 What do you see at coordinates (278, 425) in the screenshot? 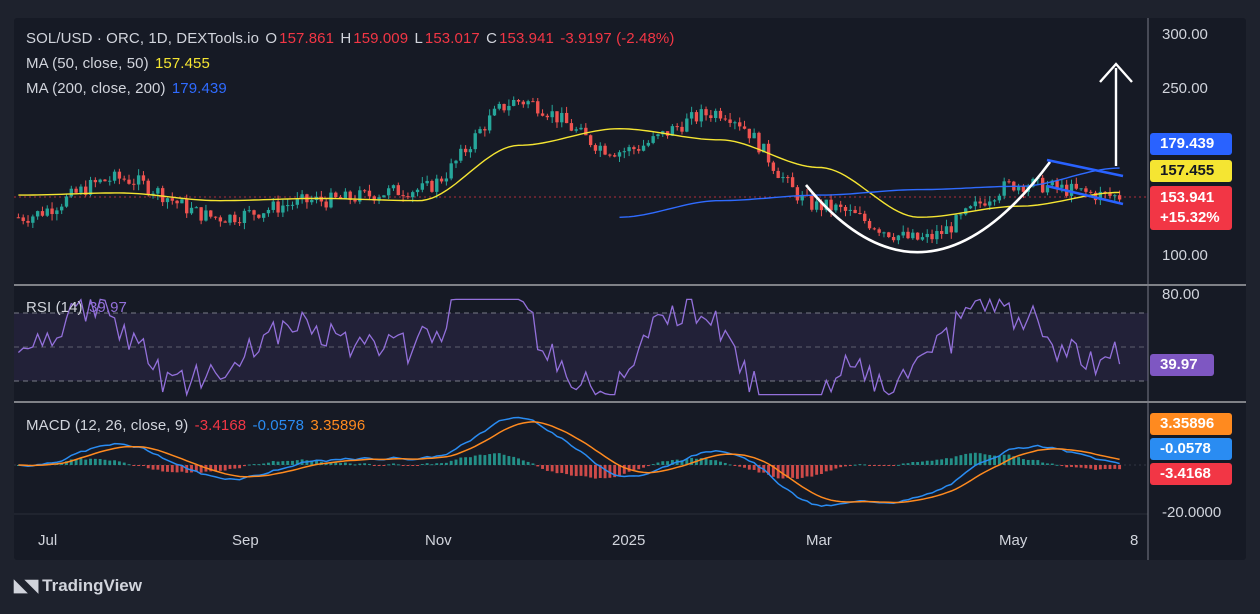
I see `macd-line-value: -0.0578` at bounding box center [278, 425].